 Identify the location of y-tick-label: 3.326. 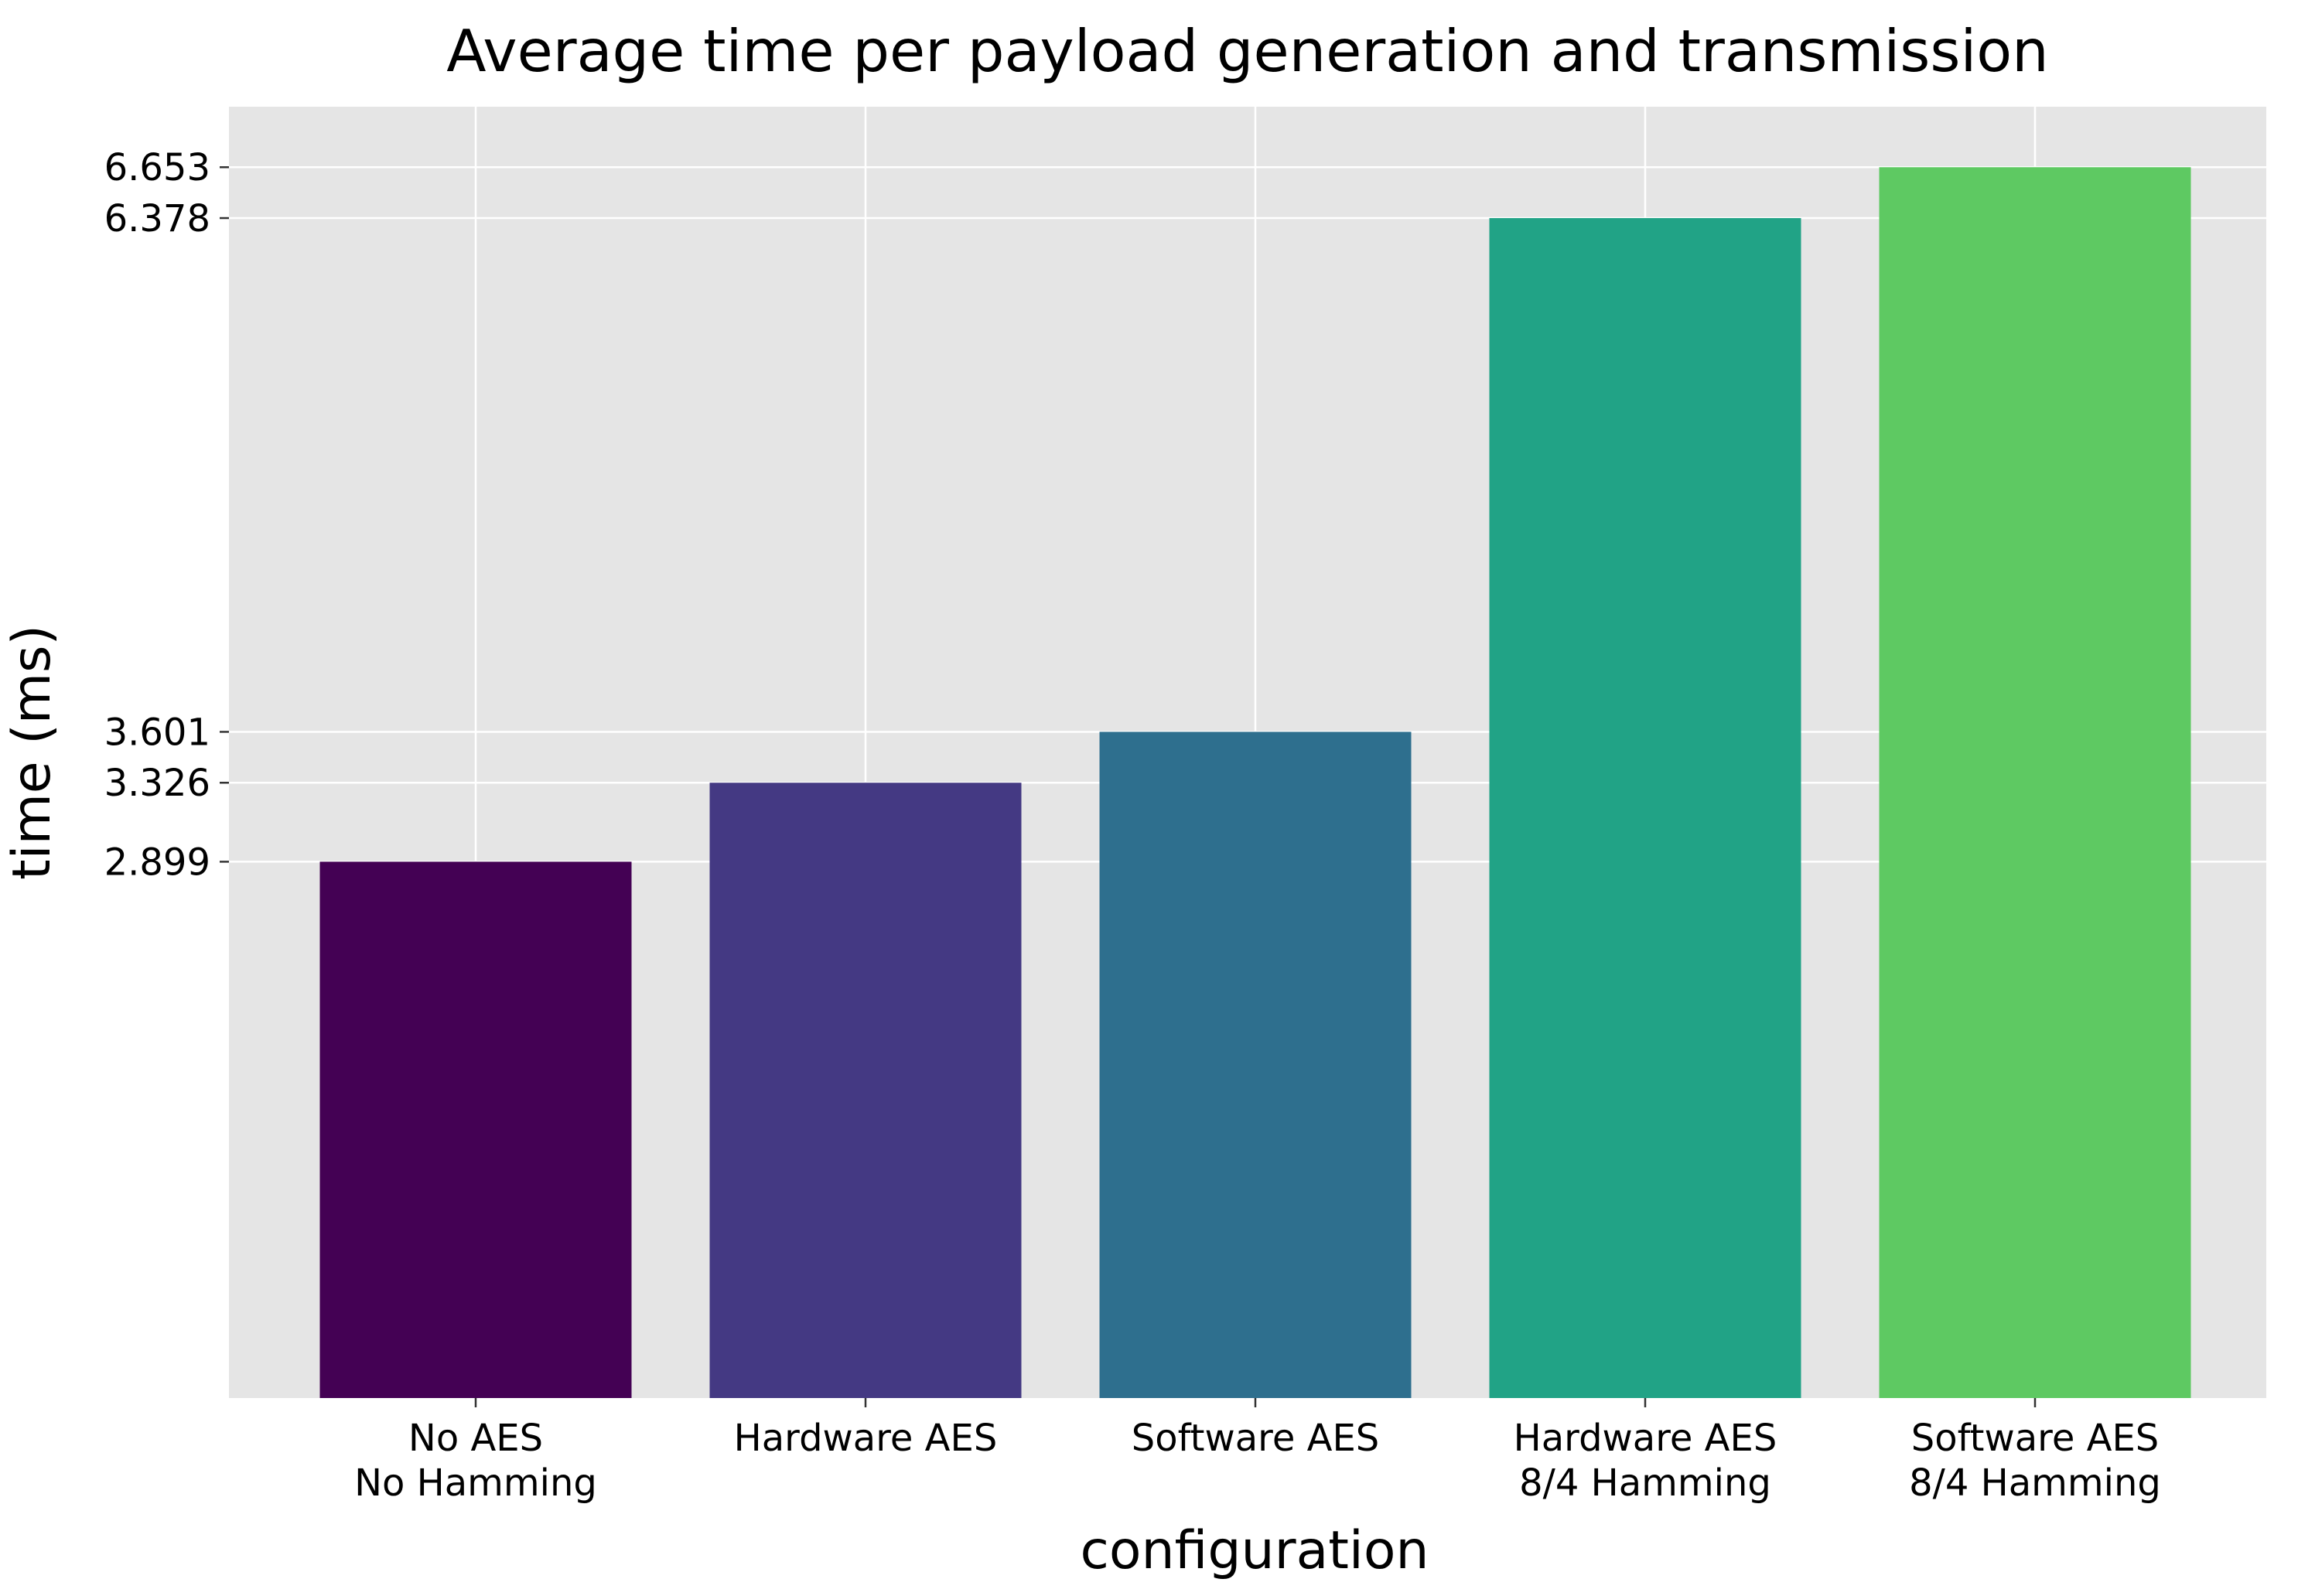
(157, 783).